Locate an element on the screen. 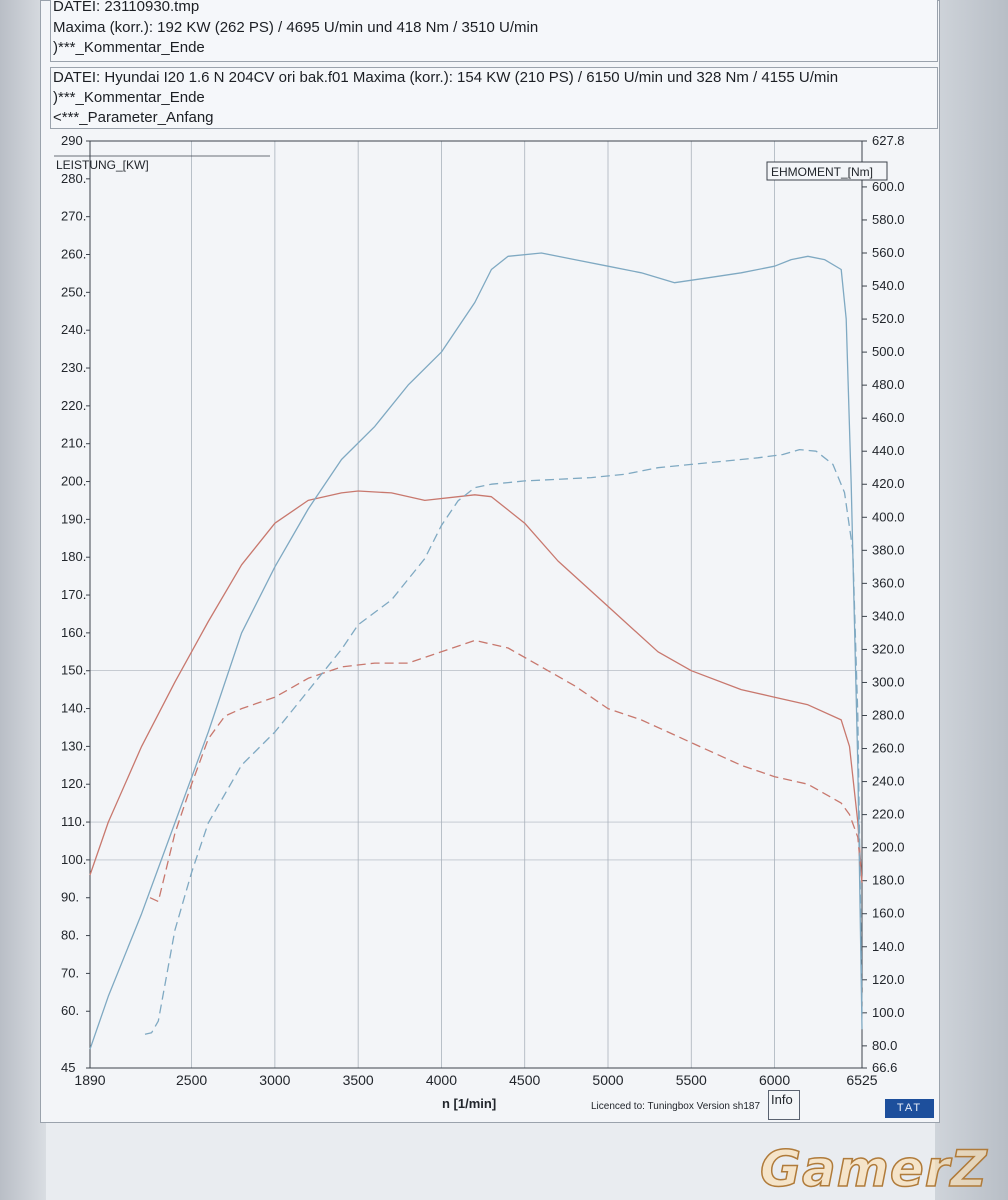 Image resolution: width=1008 pixels, height=1200 pixels. y-left-tick-label: 90. is located at coordinates (70, 897).